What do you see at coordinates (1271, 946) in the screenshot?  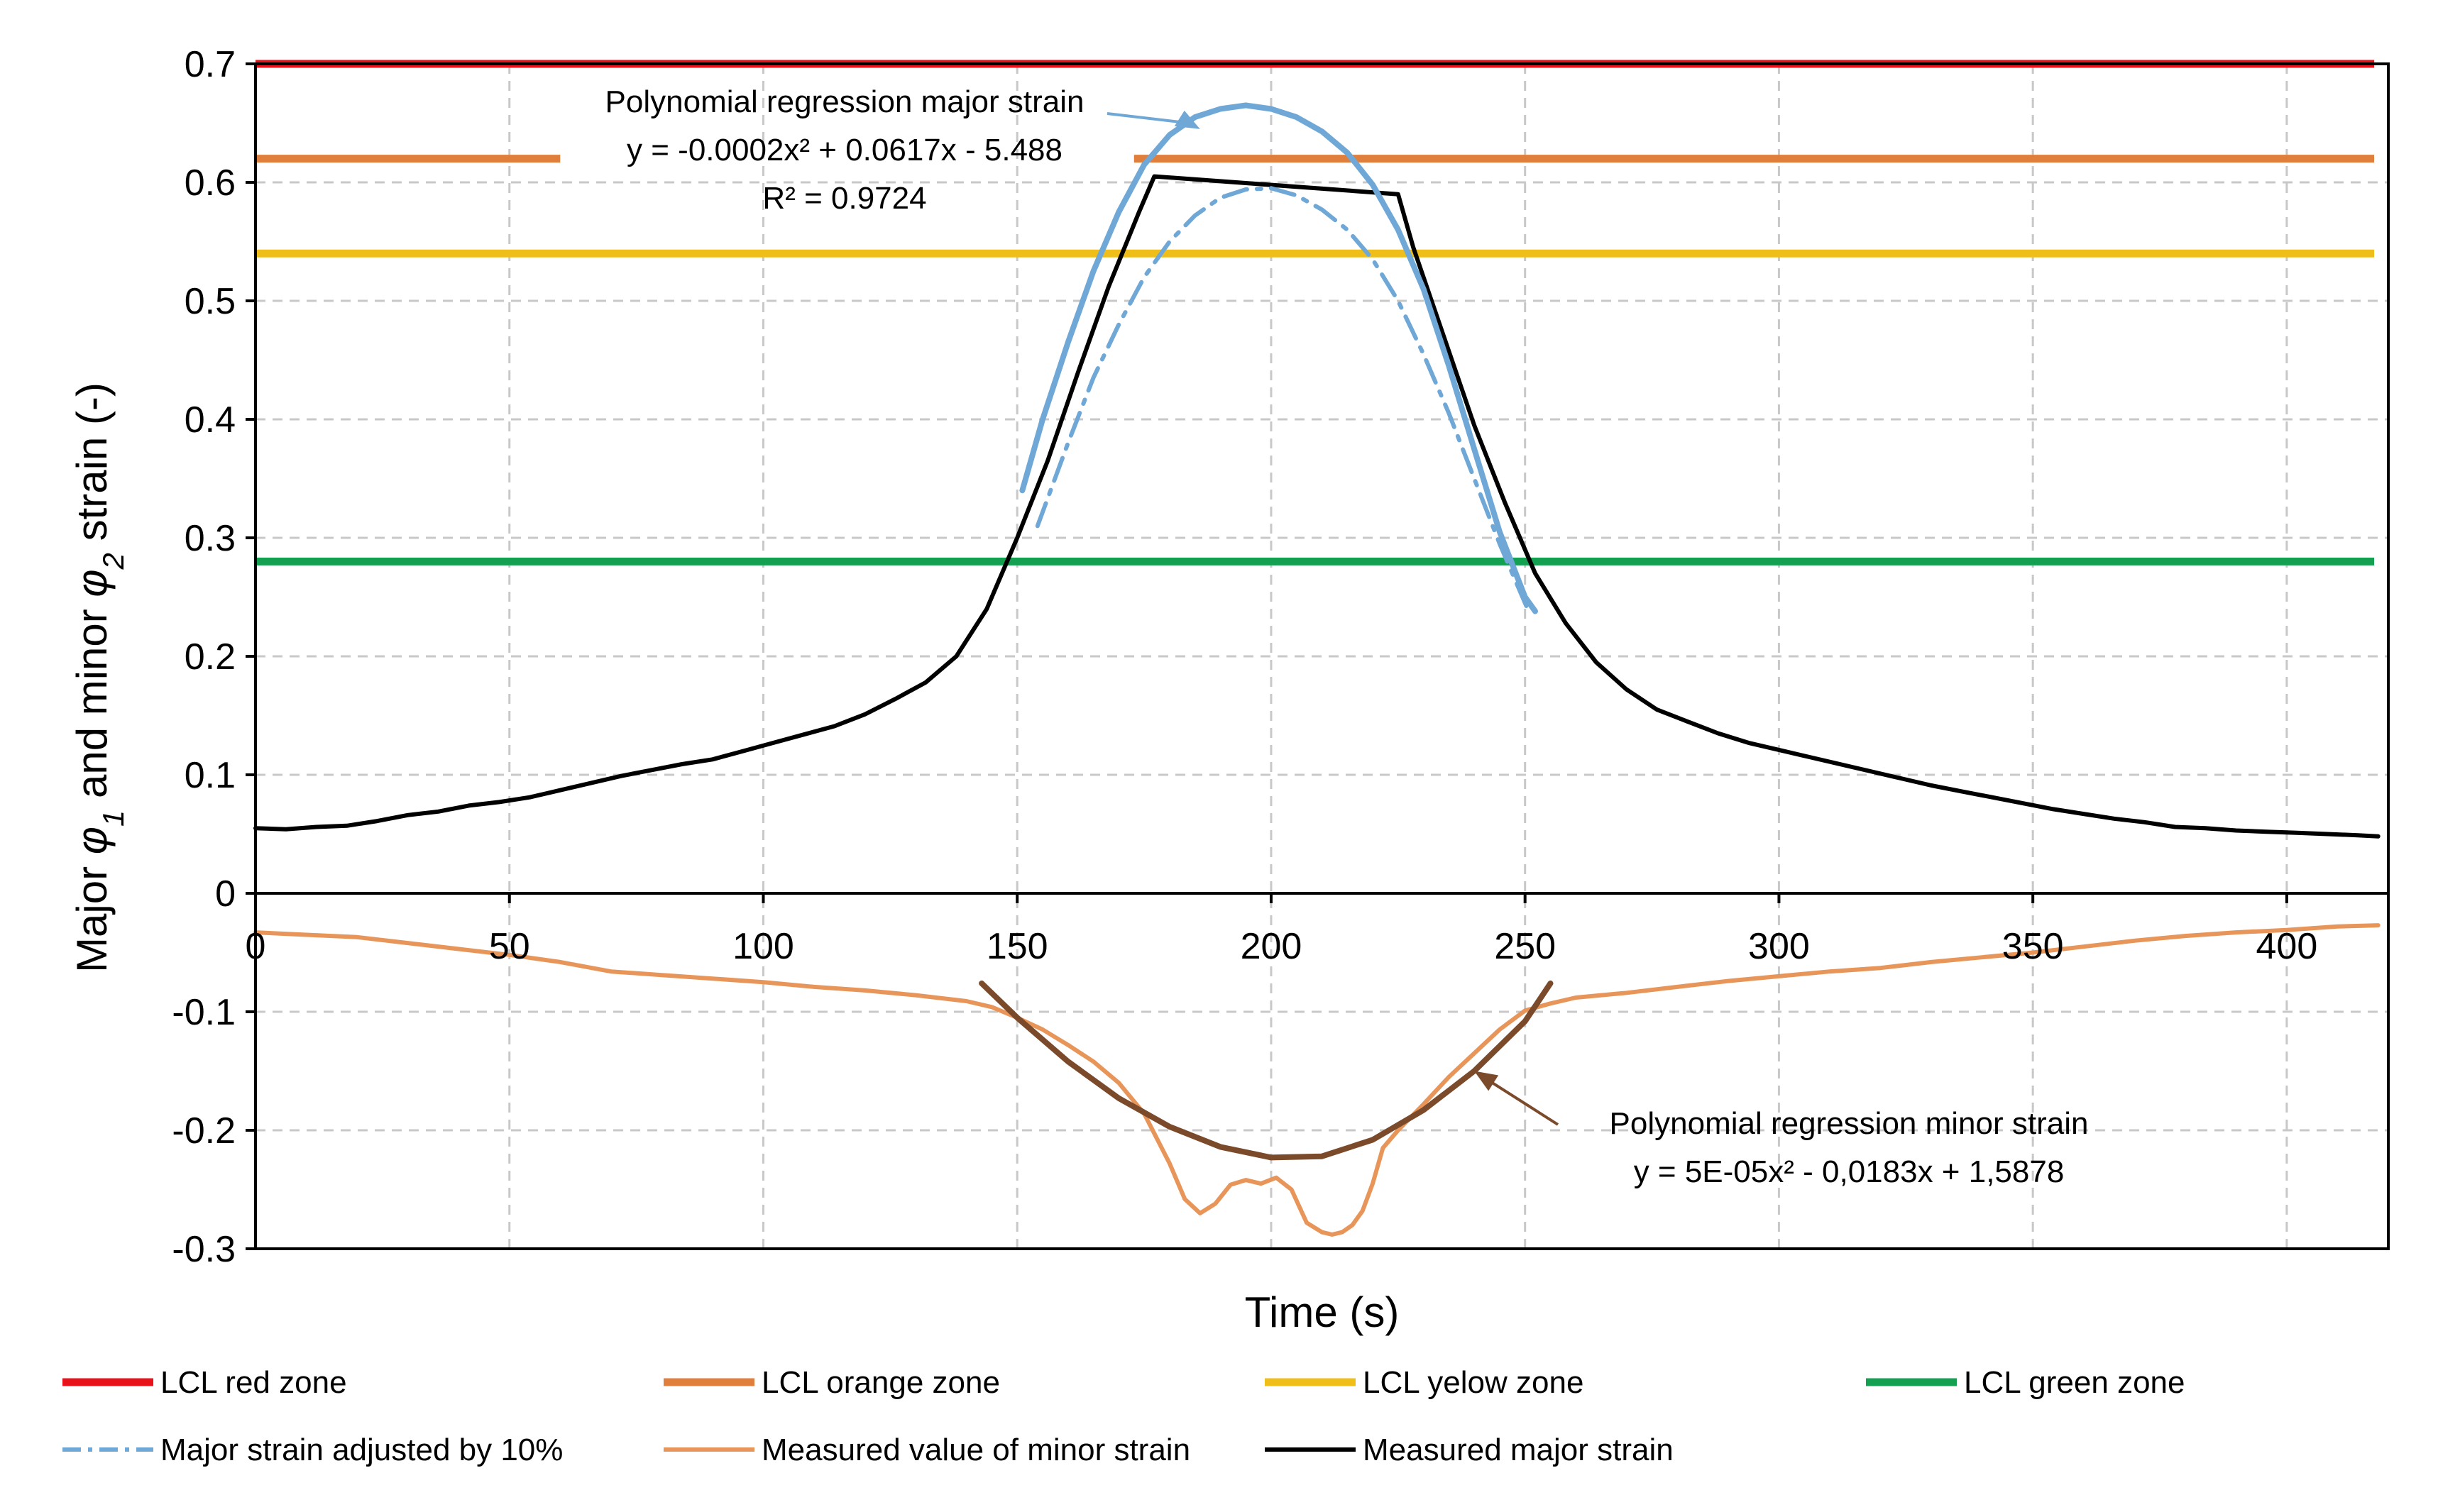 I see `x-tick-label: 200` at bounding box center [1271, 946].